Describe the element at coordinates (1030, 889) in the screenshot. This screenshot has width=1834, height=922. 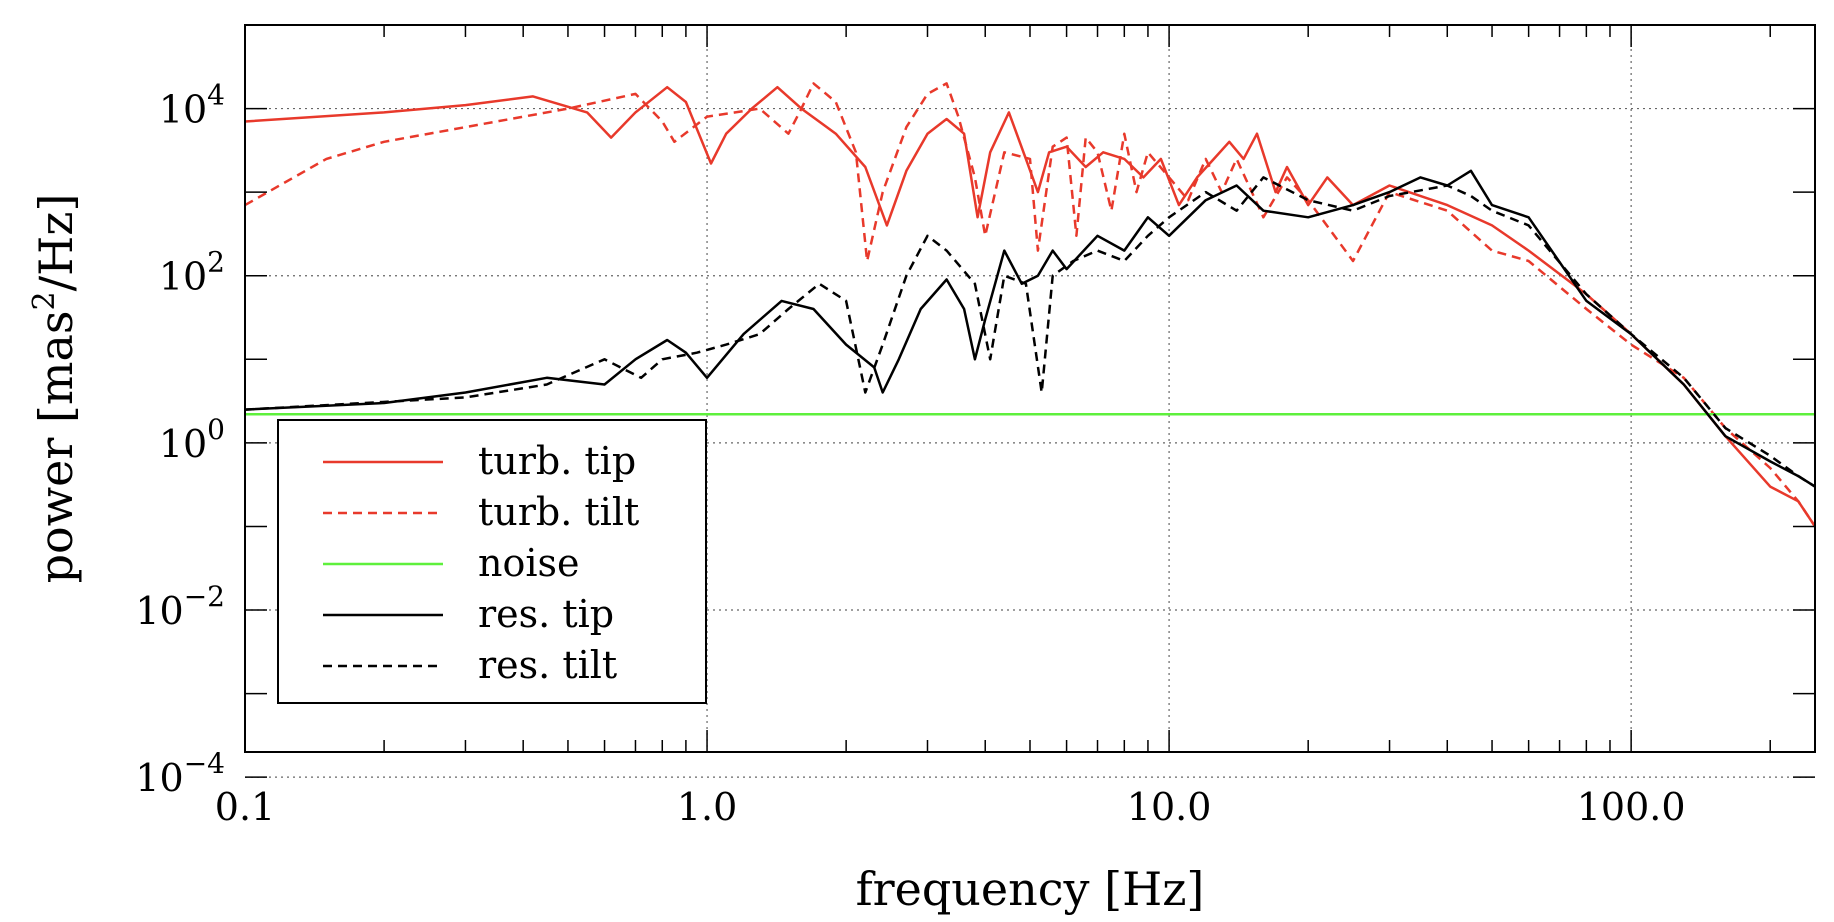
I see `x-axis-title: frequency [Hz]` at that location.